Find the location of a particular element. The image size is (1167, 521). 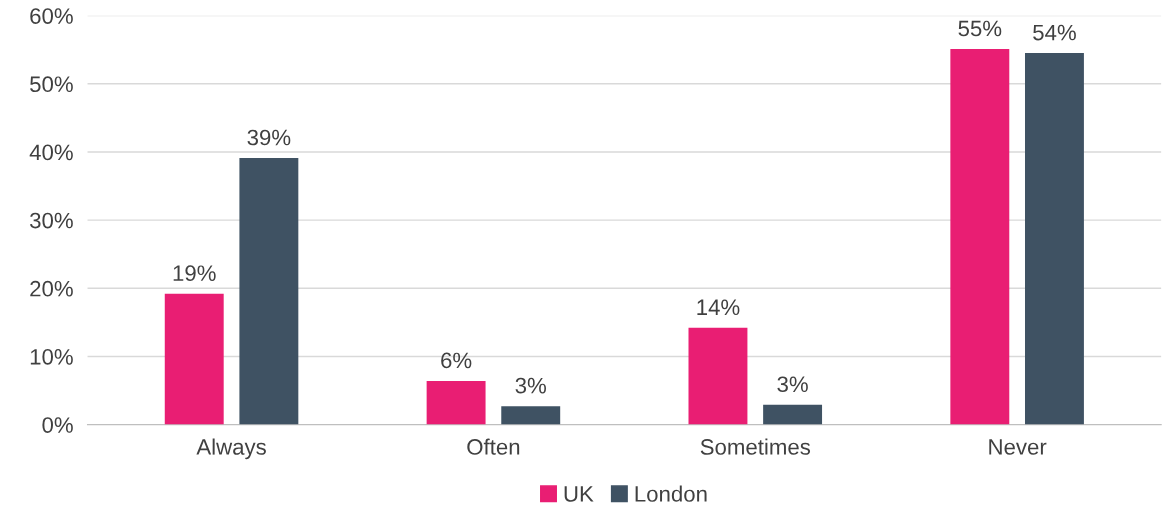

y-tick-label: 60% is located at coordinates (51, 16).